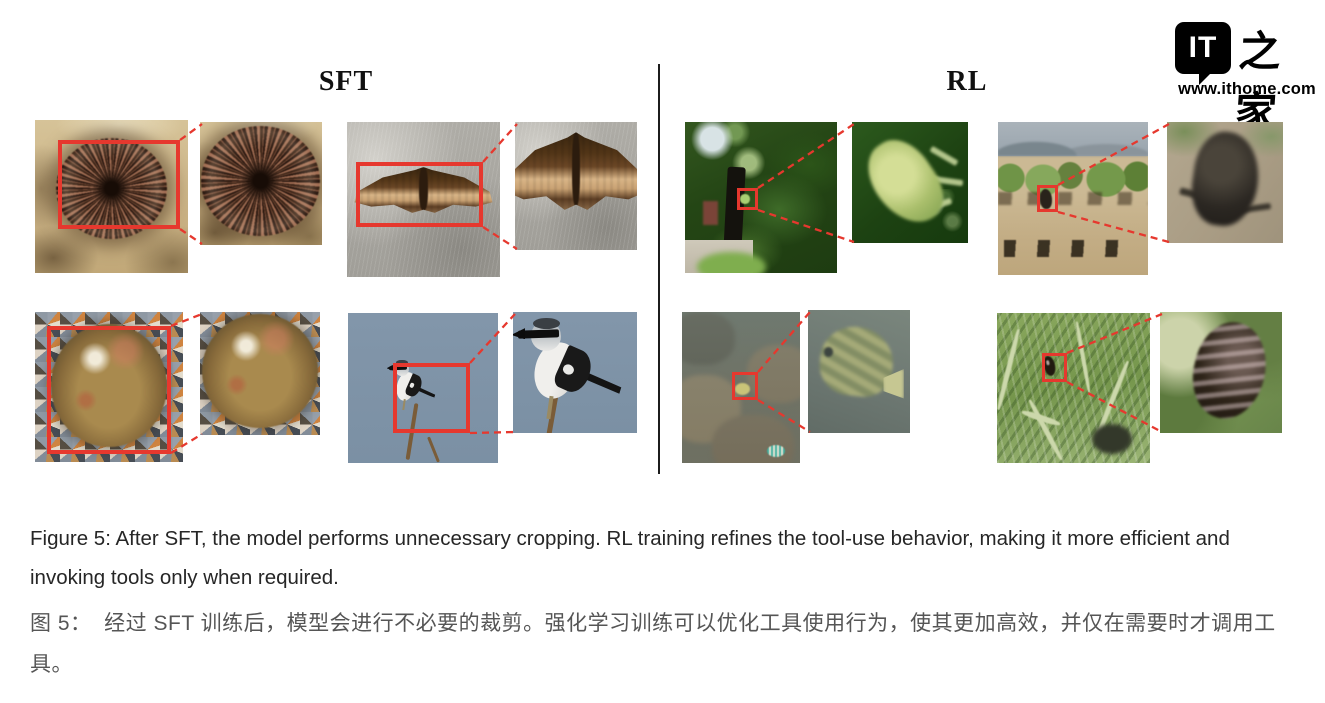 This screenshot has width=1325, height=703. I want to click on sft-shell-bounding-box, so click(109, 390).